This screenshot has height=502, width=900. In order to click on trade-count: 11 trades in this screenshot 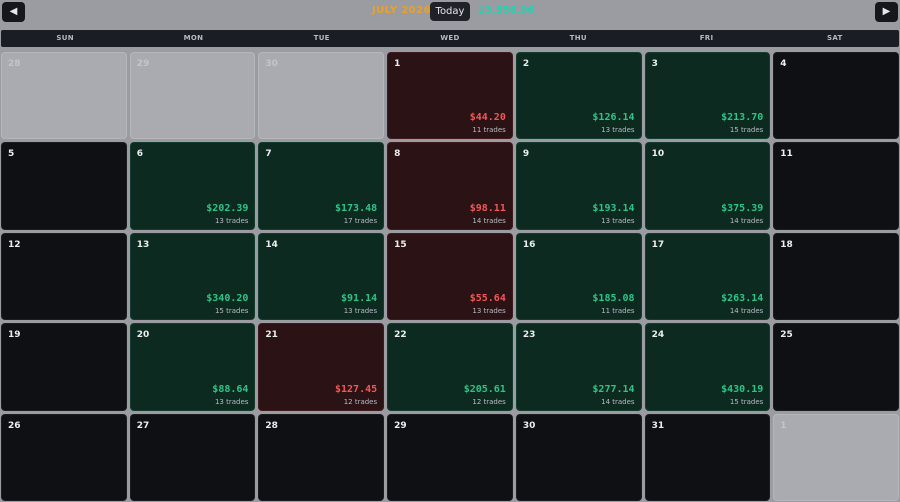, I will do `click(618, 311)`.